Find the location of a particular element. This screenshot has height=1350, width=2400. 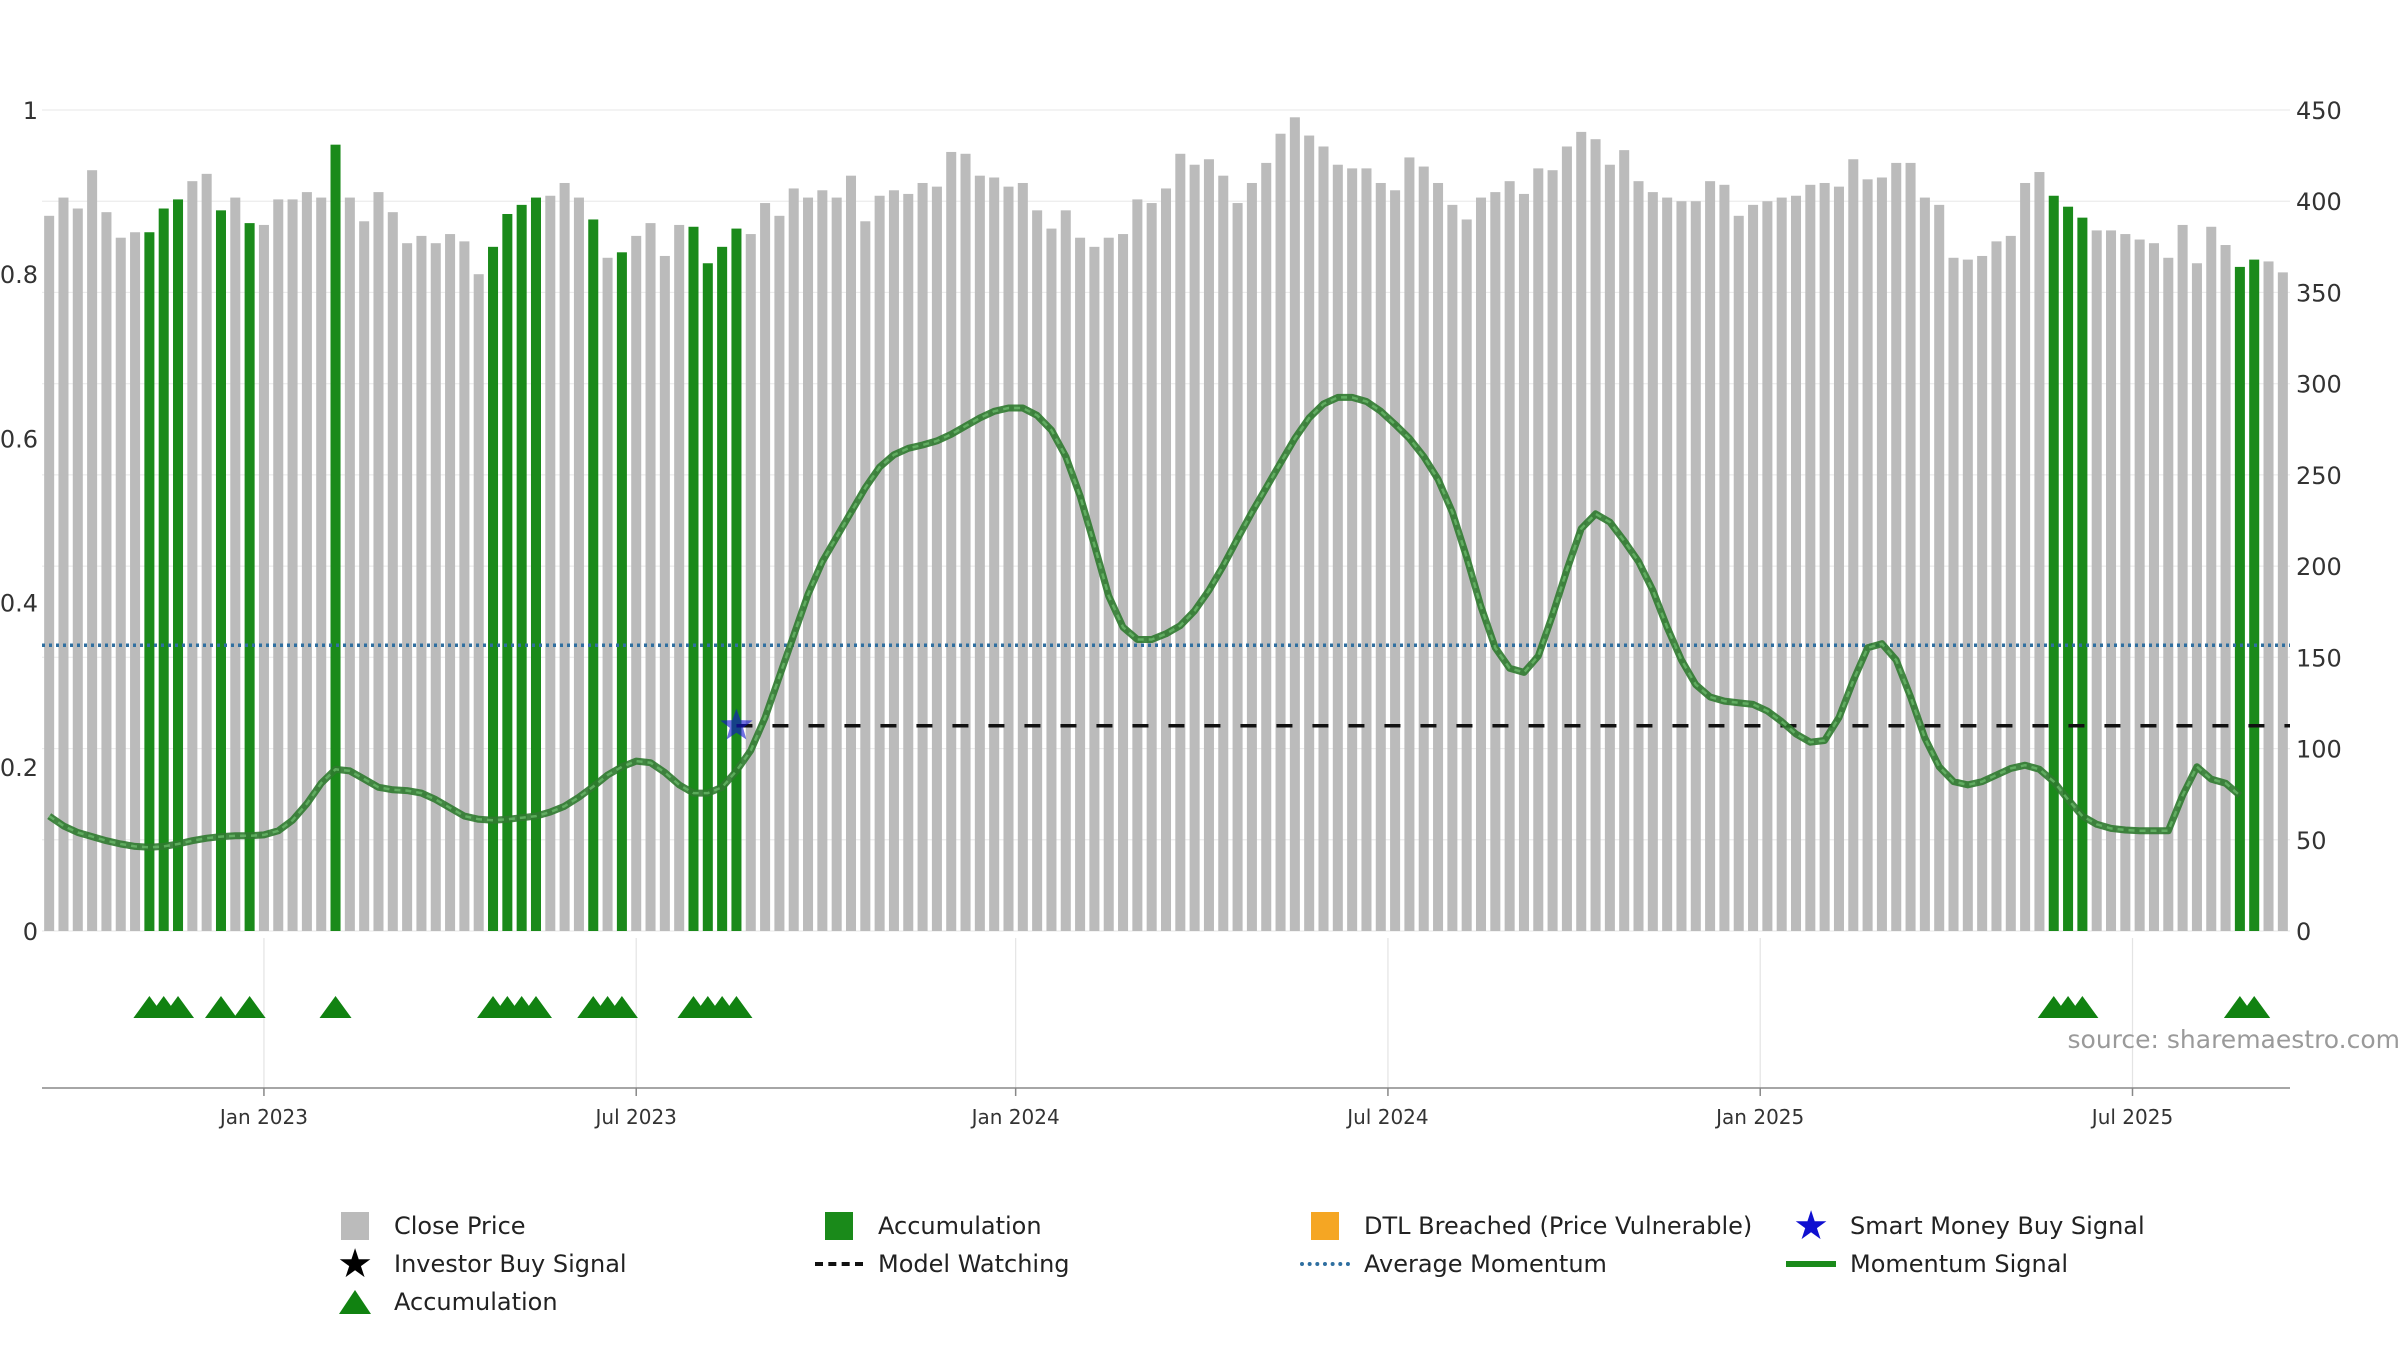

black-dash-line-icon is located at coordinates (839, 1264).